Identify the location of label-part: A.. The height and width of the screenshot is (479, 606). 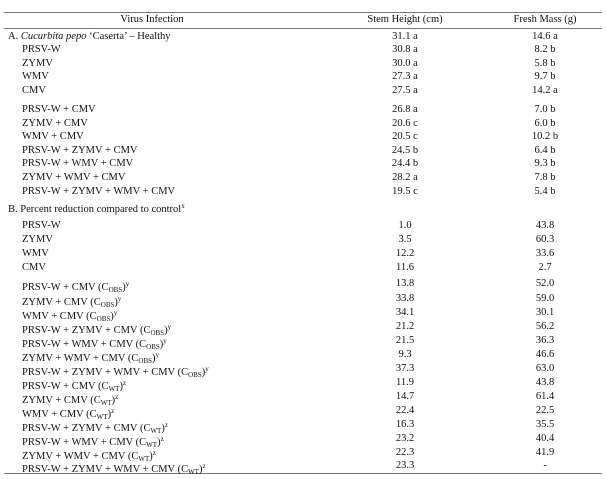
(14, 36).